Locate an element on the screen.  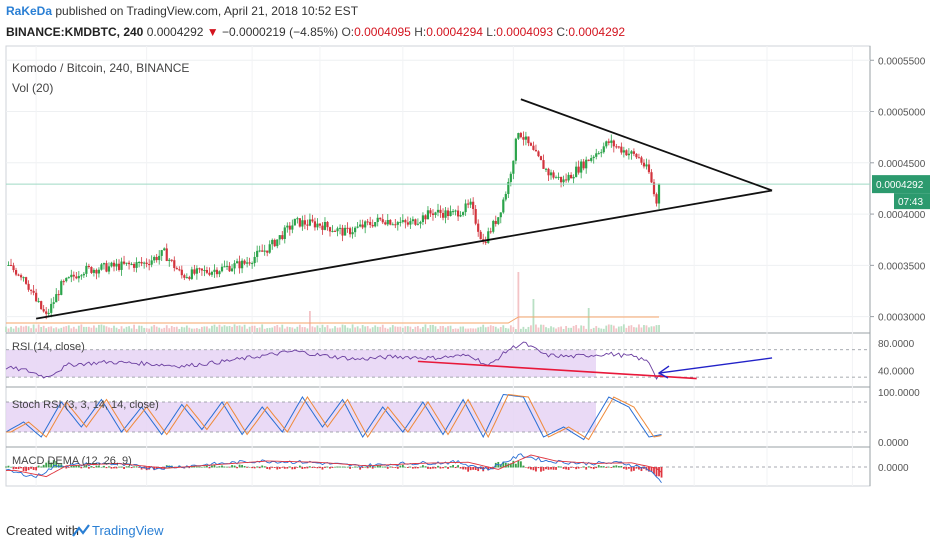
macd-pane: MACD DEMA (12, 26, 9) is located at coordinates (437, 468).